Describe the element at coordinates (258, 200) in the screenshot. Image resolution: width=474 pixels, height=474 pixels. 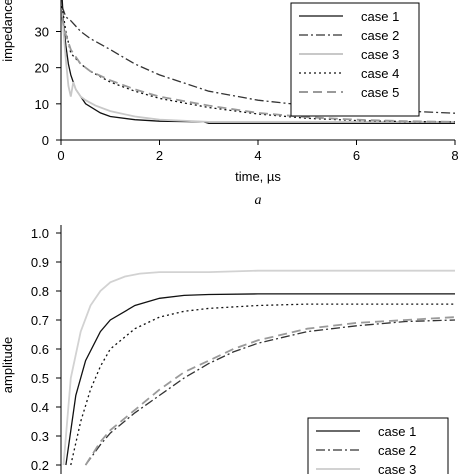
I see `panel-label: a` at that location.